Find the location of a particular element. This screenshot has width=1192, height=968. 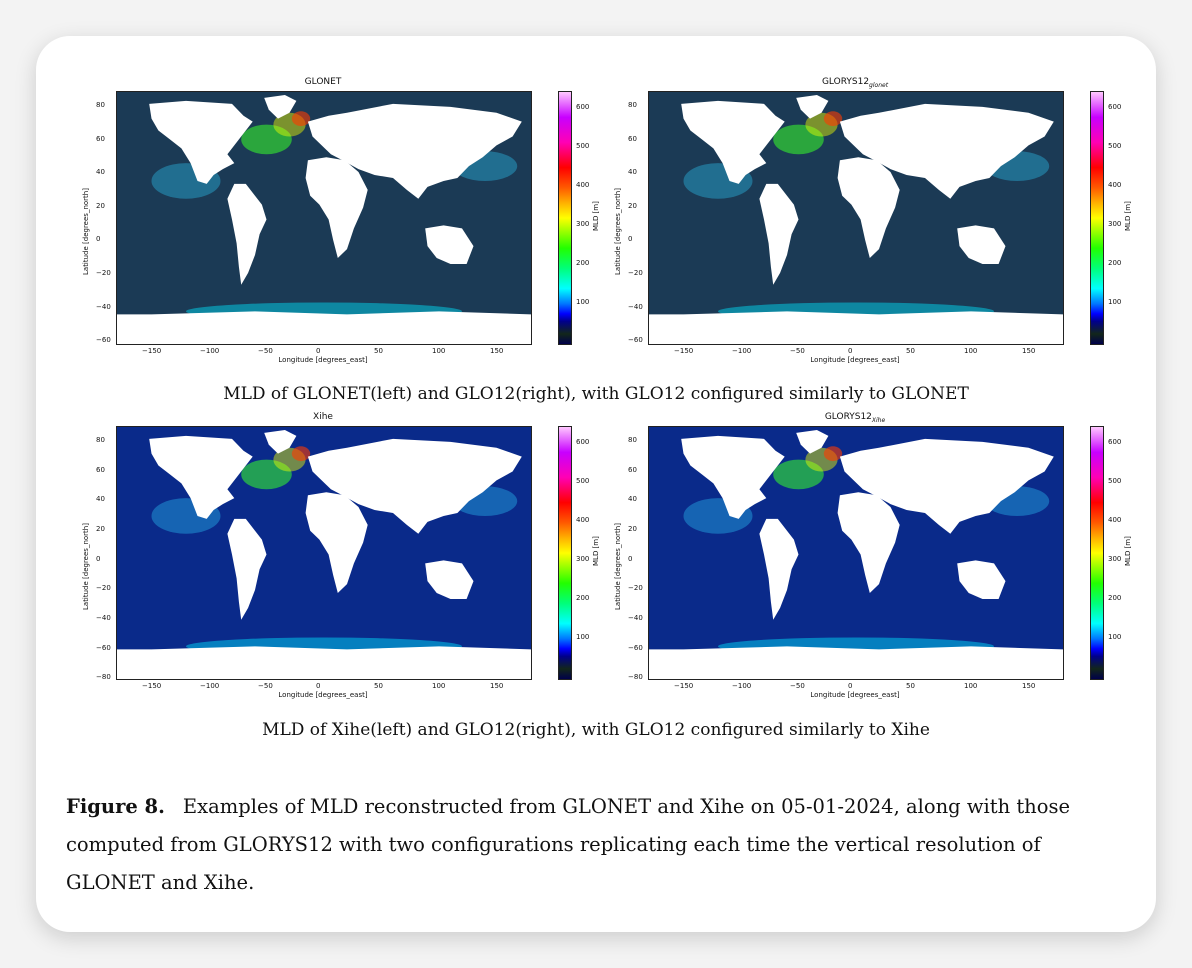

map-title: GLONET is located at coordinates (323, 82).